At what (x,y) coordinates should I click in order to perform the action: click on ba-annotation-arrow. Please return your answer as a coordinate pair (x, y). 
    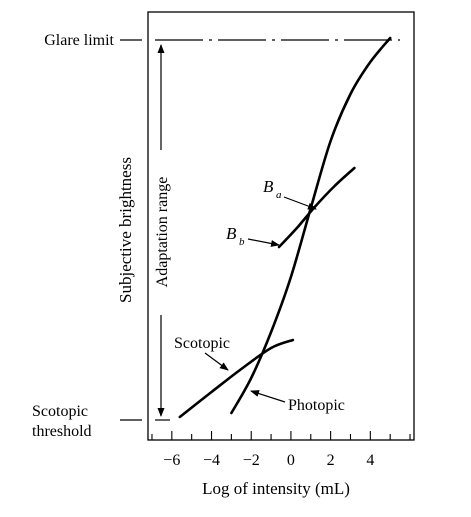
    Looking at the image, I should click on (300, 203).